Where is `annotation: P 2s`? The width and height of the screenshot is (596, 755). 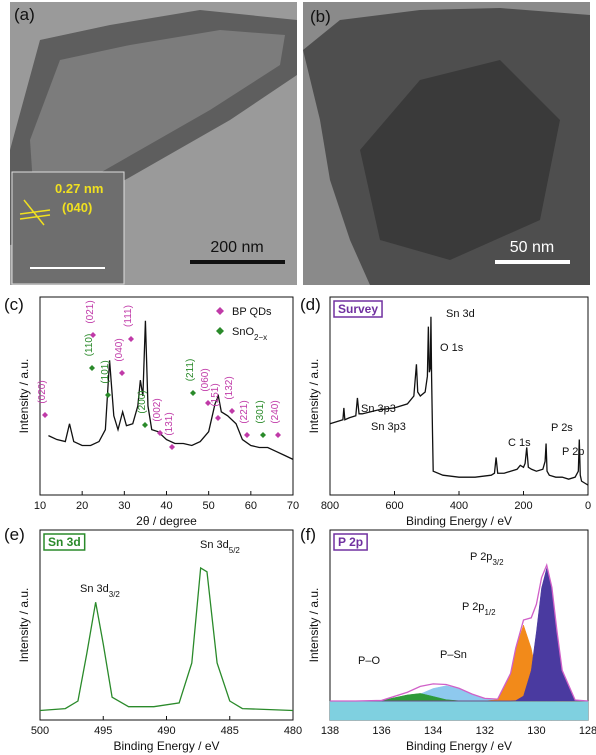 annotation: P 2s is located at coordinates (562, 428).